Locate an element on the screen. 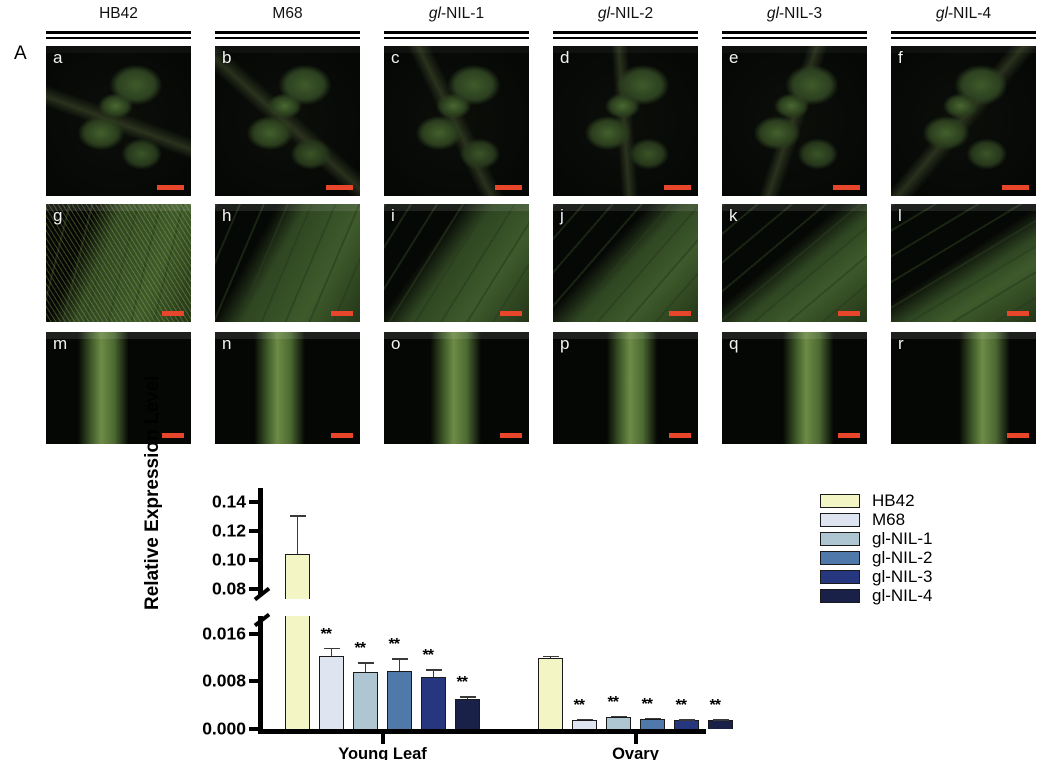  legend-label: gl-NIL-2 is located at coordinates (902, 557).